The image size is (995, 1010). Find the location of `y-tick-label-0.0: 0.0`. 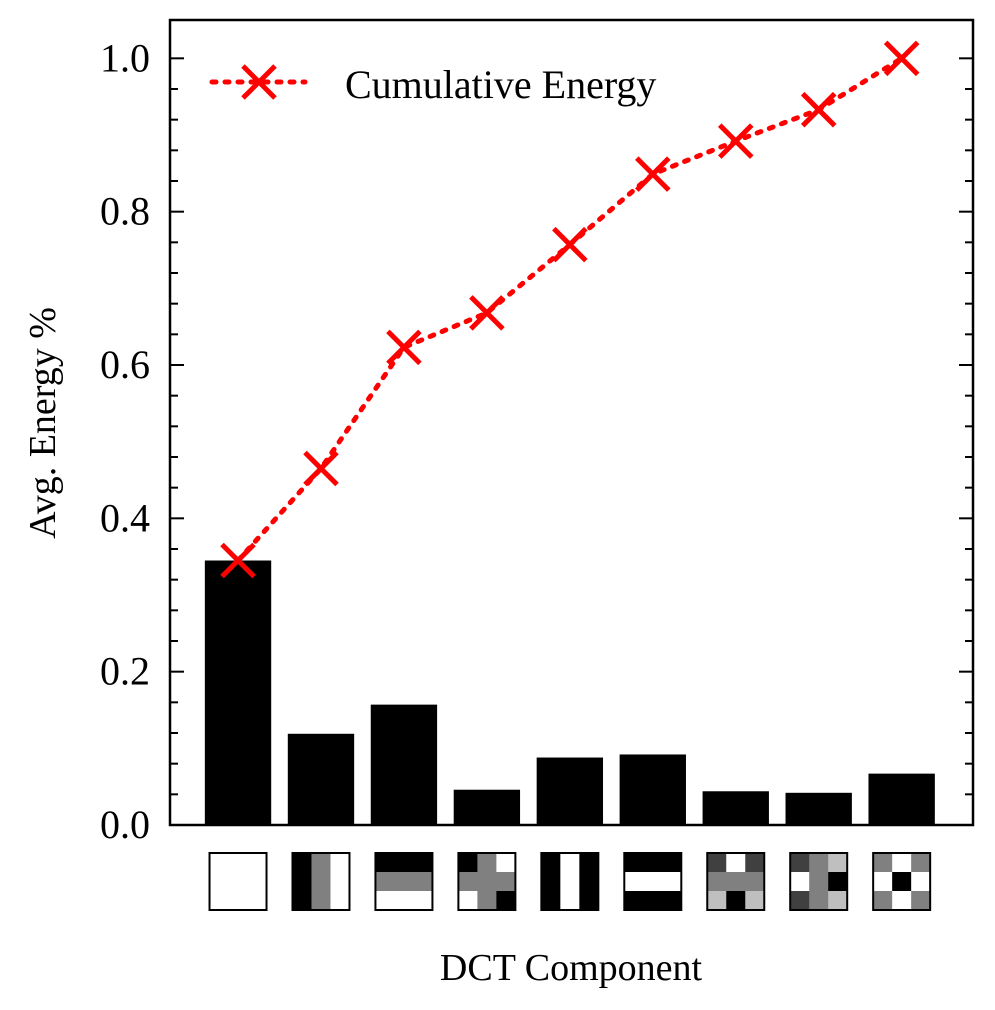

y-tick-label-0.0: 0.0 is located at coordinates (125, 824).